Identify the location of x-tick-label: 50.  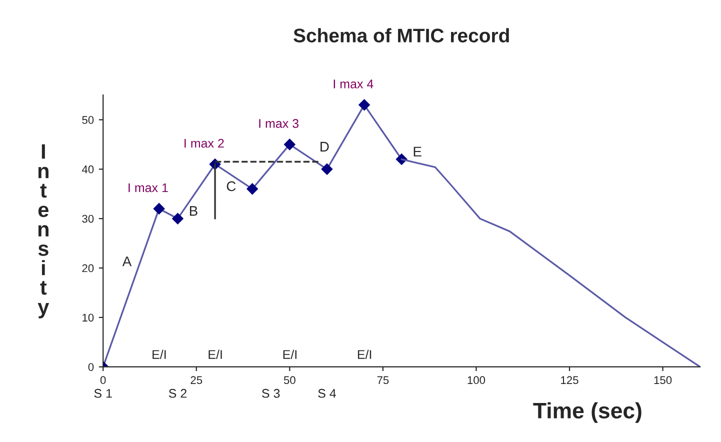
(290, 380).